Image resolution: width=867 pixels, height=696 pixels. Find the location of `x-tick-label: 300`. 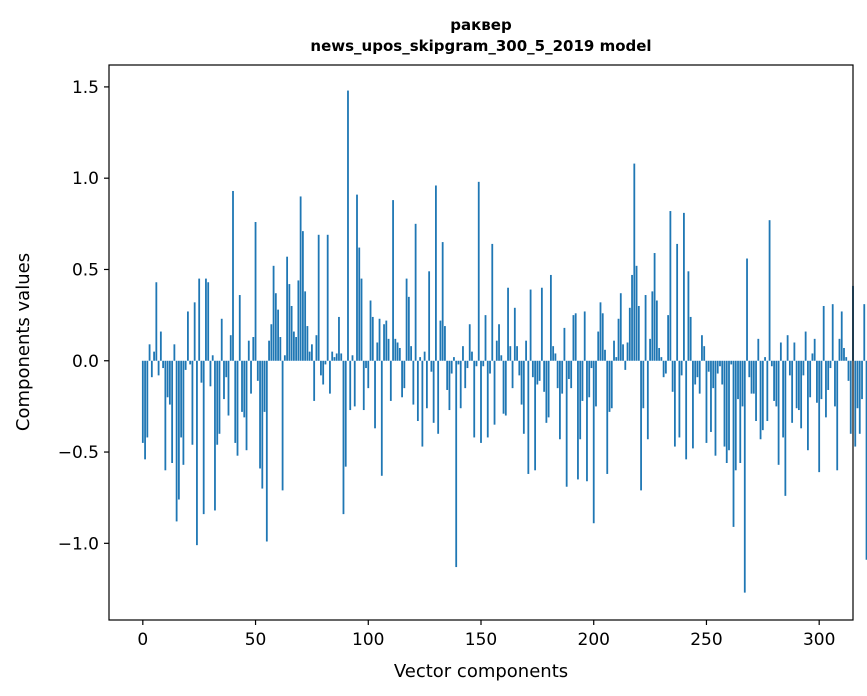

x-tick-label: 300 is located at coordinates (819, 640).